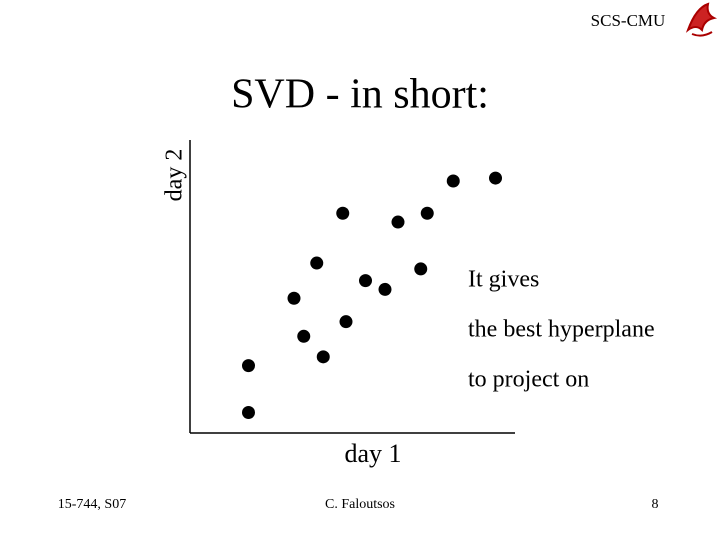 This screenshot has width=720, height=540. What do you see at coordinates (655, 504) in the screenshot?
I see `page-number: 8` at bounding box center [655, 504].